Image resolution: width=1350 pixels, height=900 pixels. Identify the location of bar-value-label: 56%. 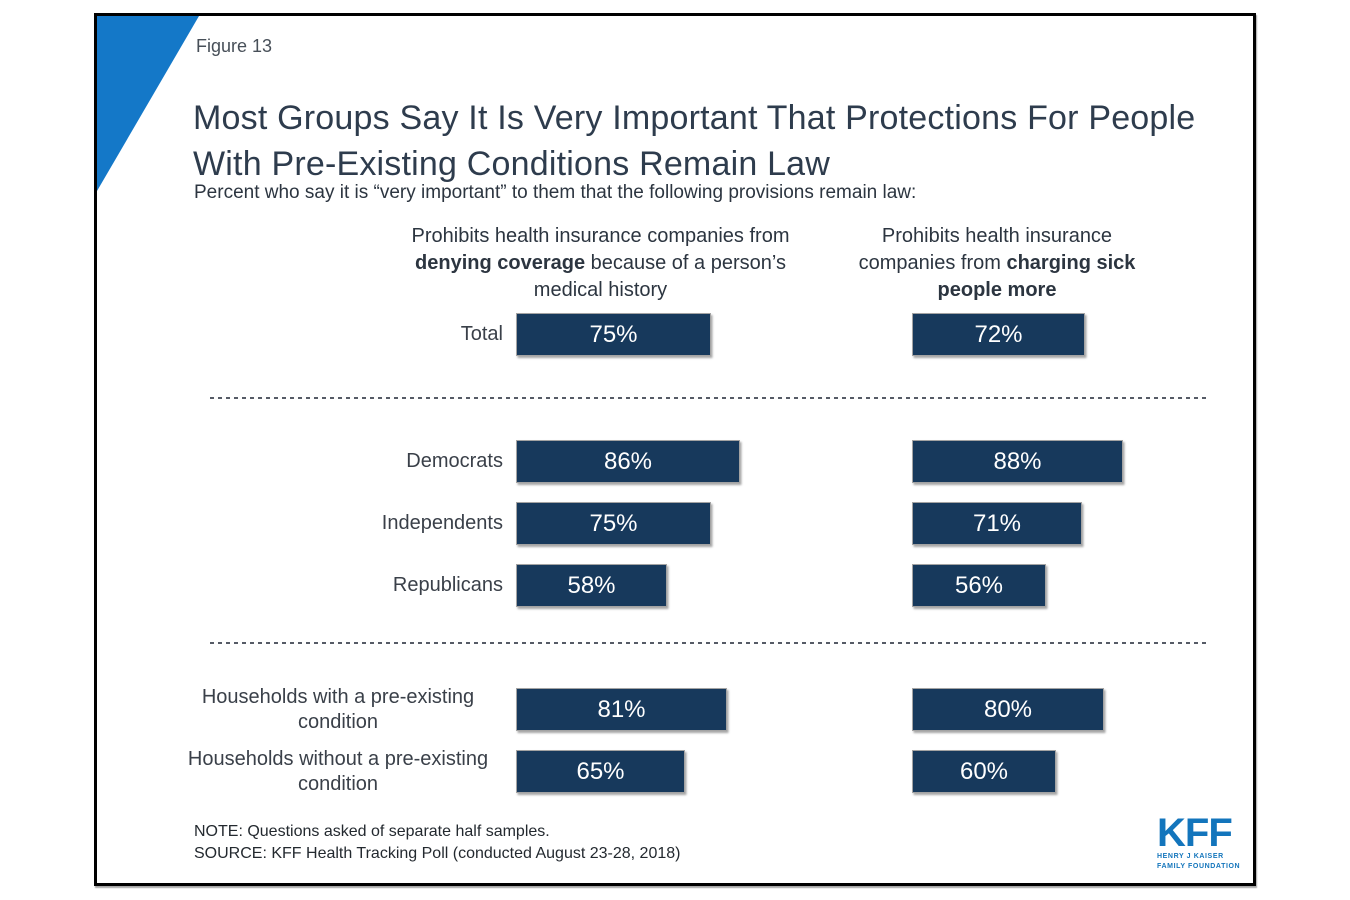
(979, 585).